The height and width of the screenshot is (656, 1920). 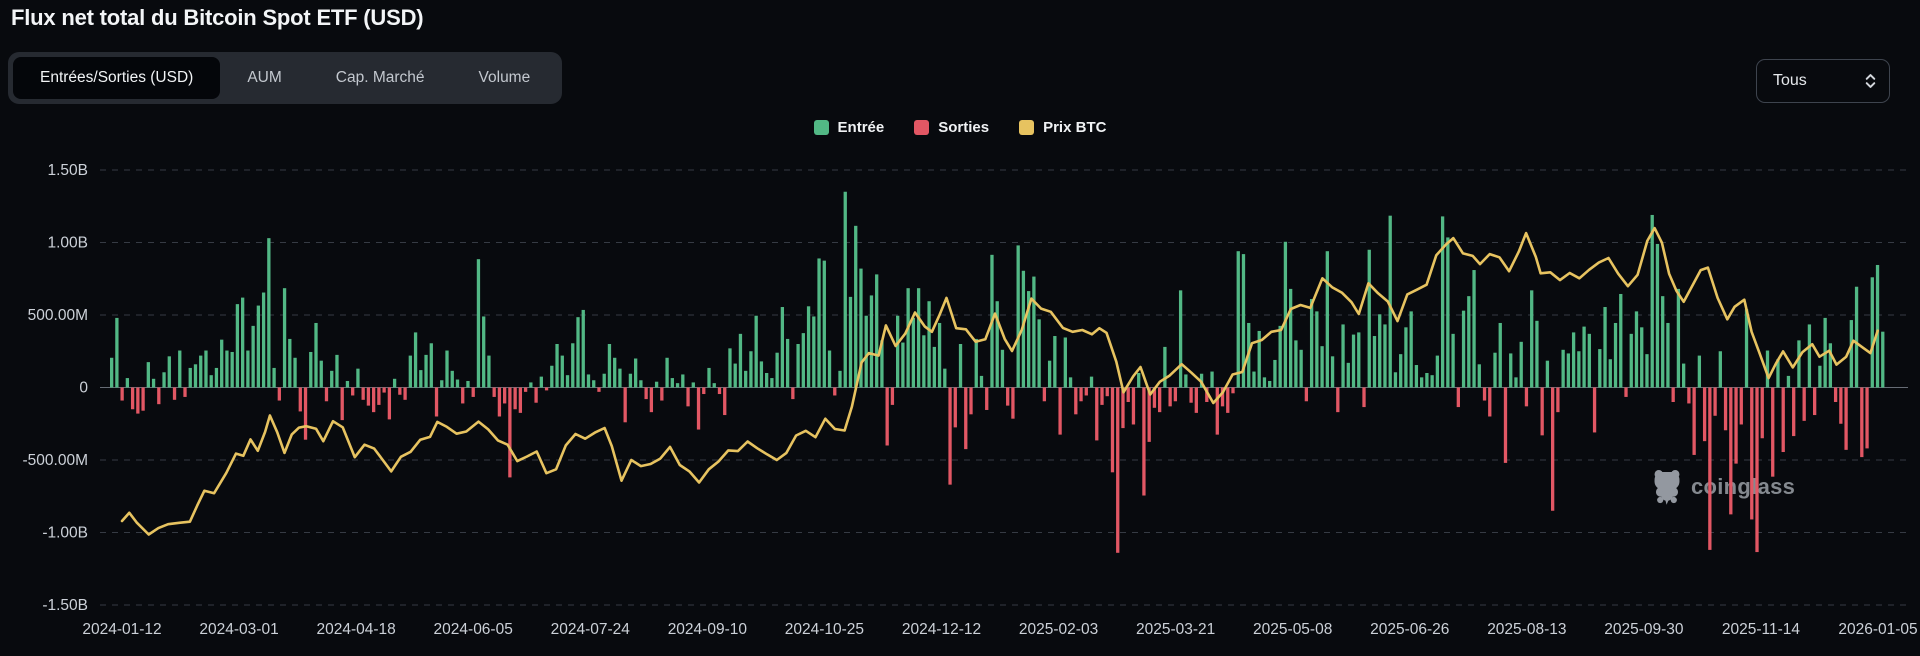 What do you see at coordinates (708, 629) in the screenshot?
I see `x-tick-label: 2024-09-10` at bounding box center [708, 629].